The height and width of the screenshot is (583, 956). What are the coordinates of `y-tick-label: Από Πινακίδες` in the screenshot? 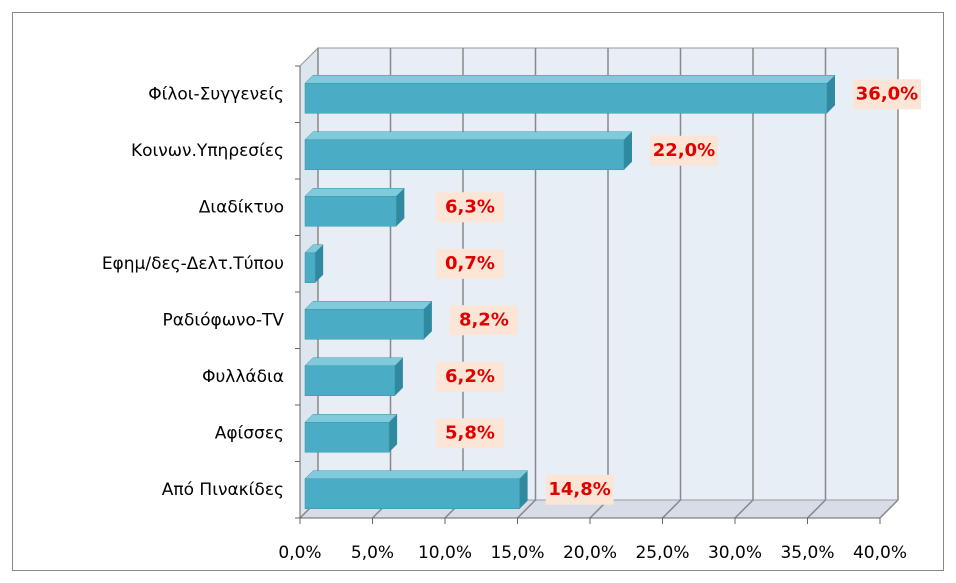 It's located at (223, 490).